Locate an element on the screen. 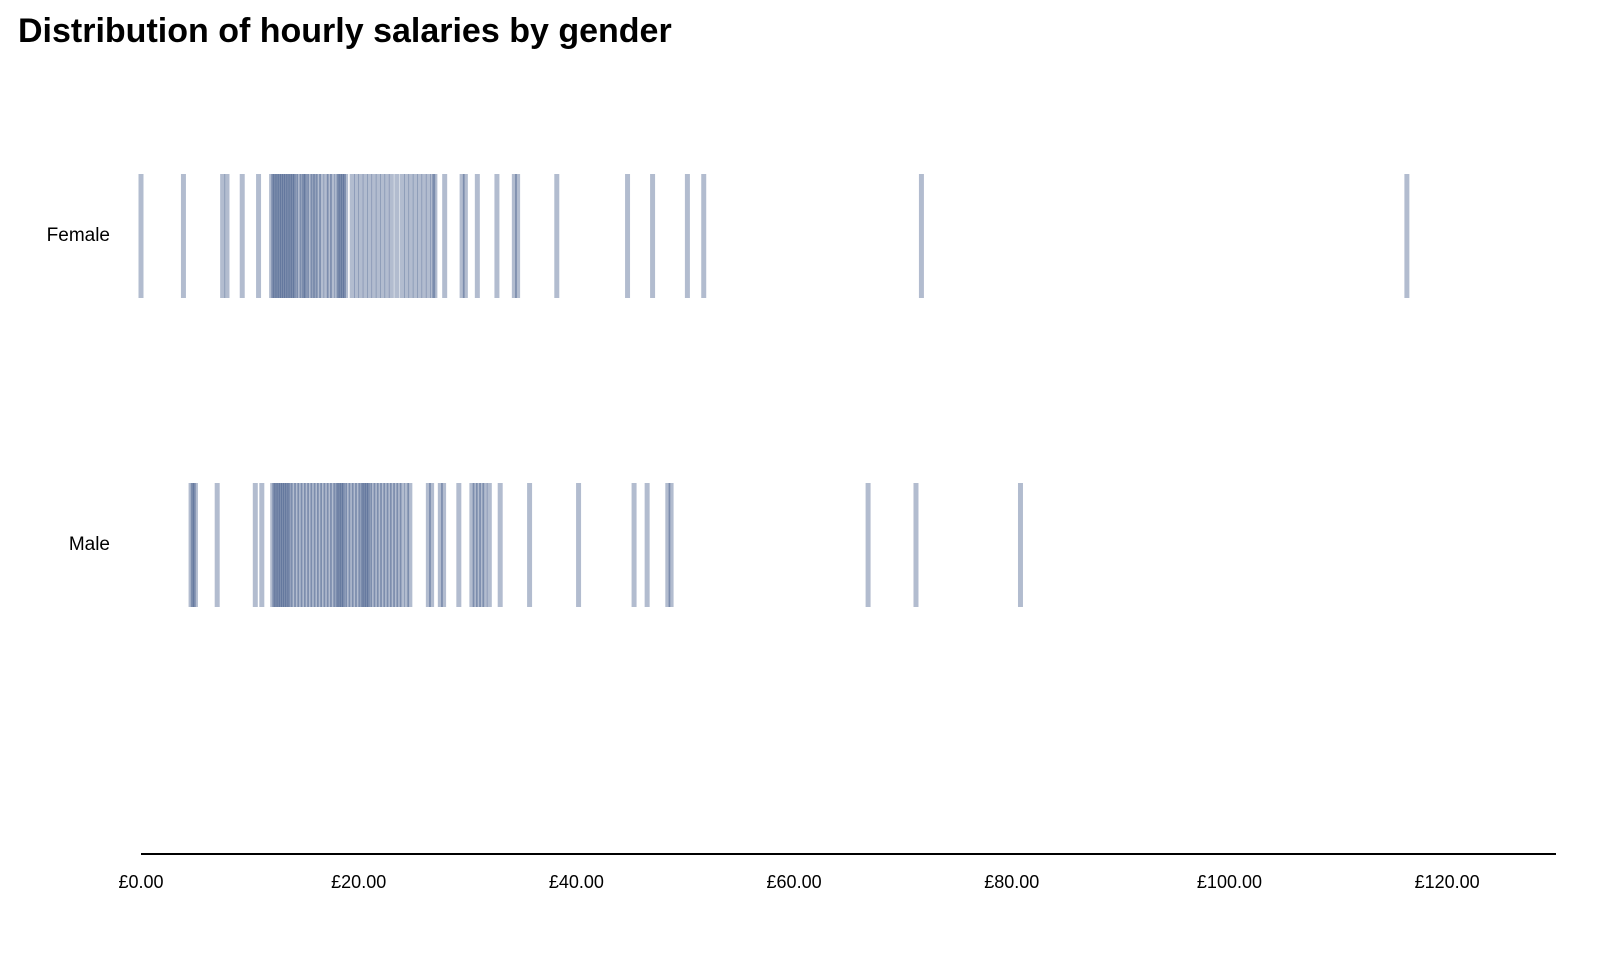  x-tick-label: £100.00 is located at coordinates (1229, 882).